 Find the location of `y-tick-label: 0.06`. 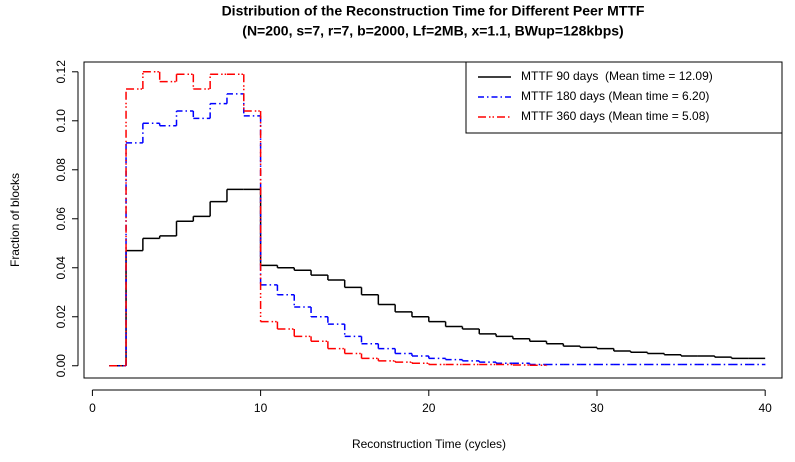

y-tick-label: 0.06 is located at coordinates (61, 219).